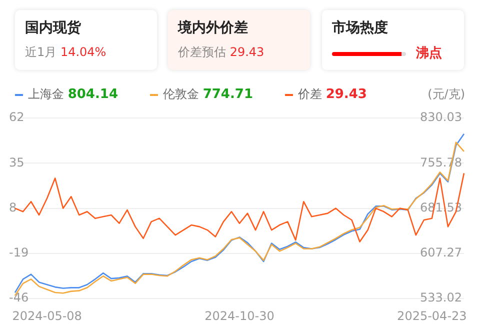  I want to click on text: 774.71, so click(227, 94).